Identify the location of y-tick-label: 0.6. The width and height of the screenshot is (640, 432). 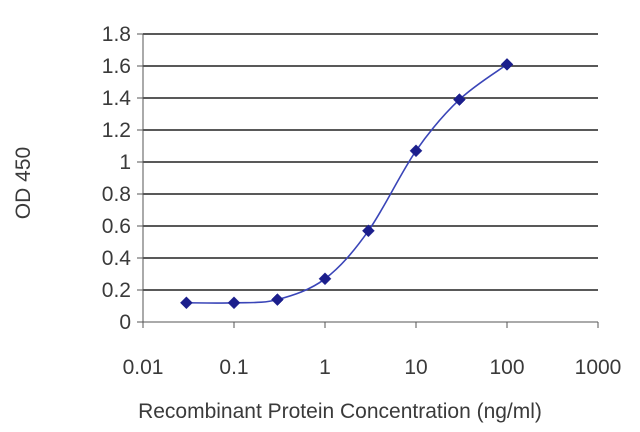
(116, 226).